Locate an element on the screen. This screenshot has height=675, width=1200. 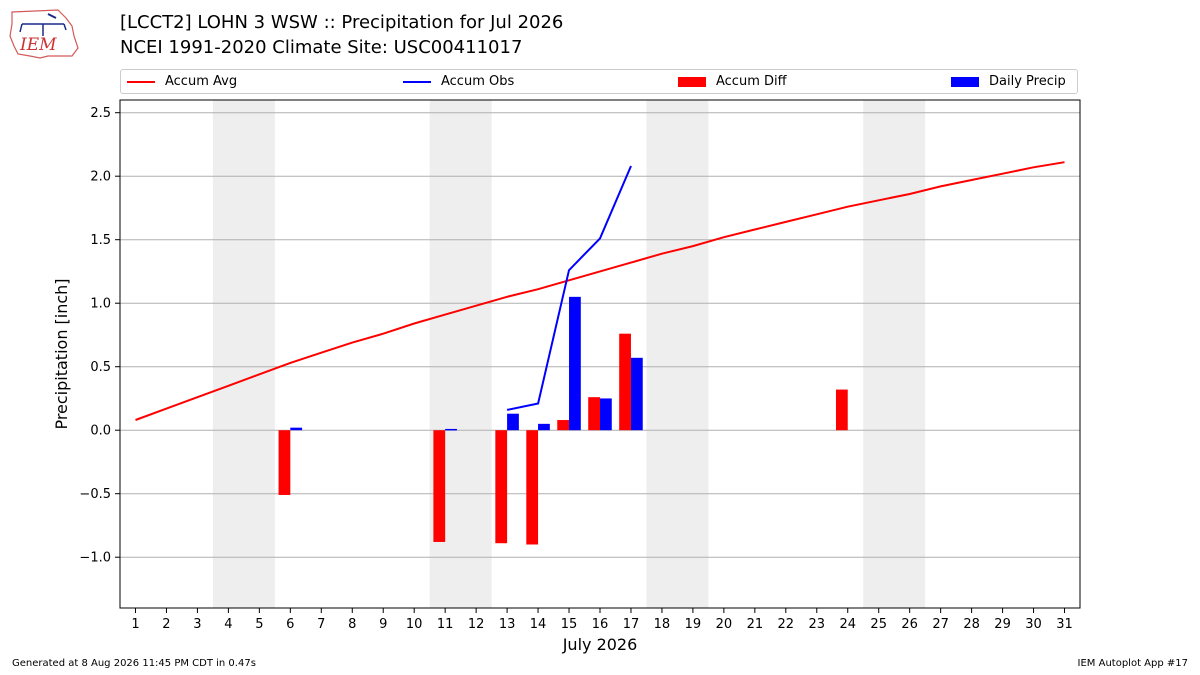
legend-item-daily-precip: Daily Precip is located at coordinates (1008, 81).